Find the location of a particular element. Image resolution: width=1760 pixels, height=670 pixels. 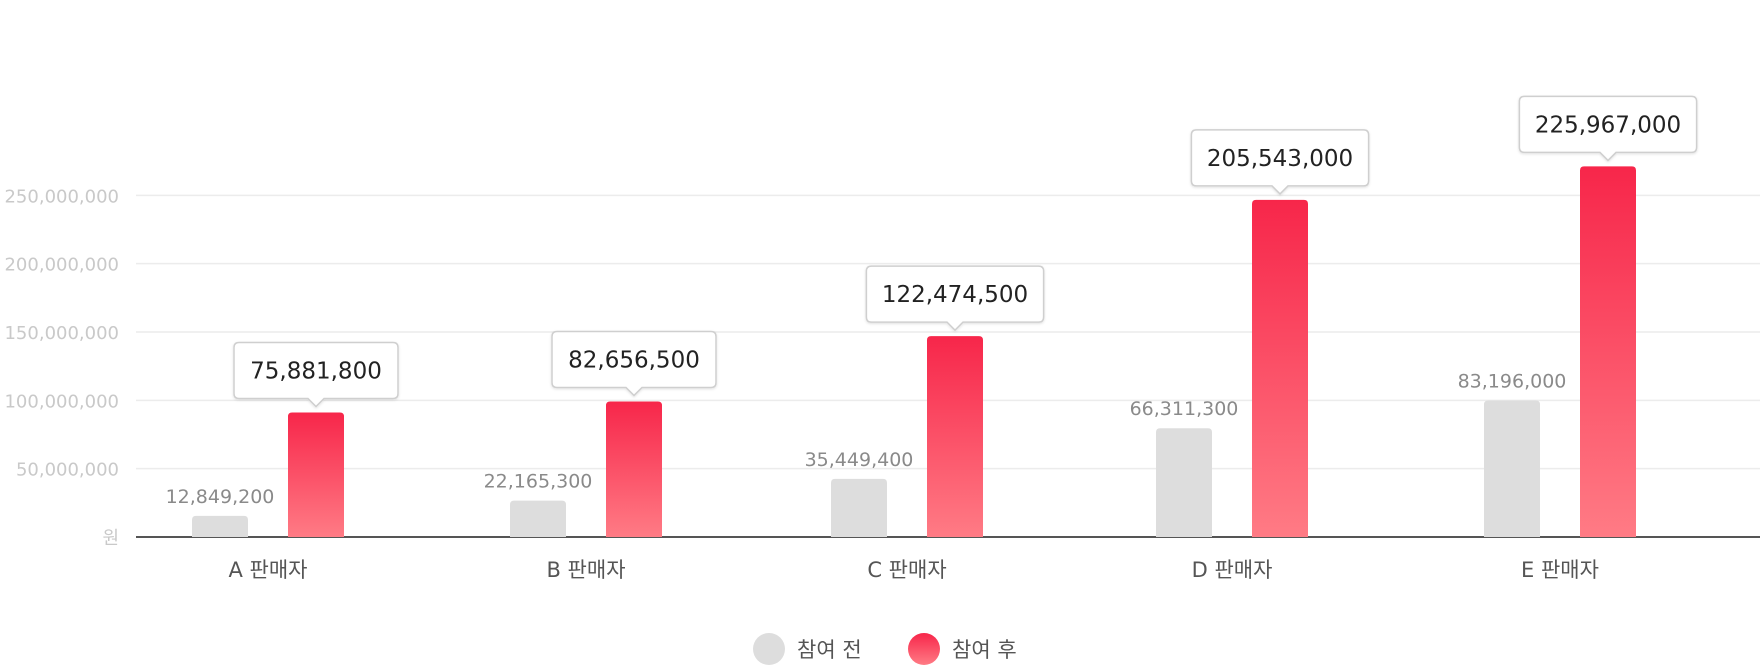

value-tooltip-after: 75,881,800 is located at coordinates (316, 374).